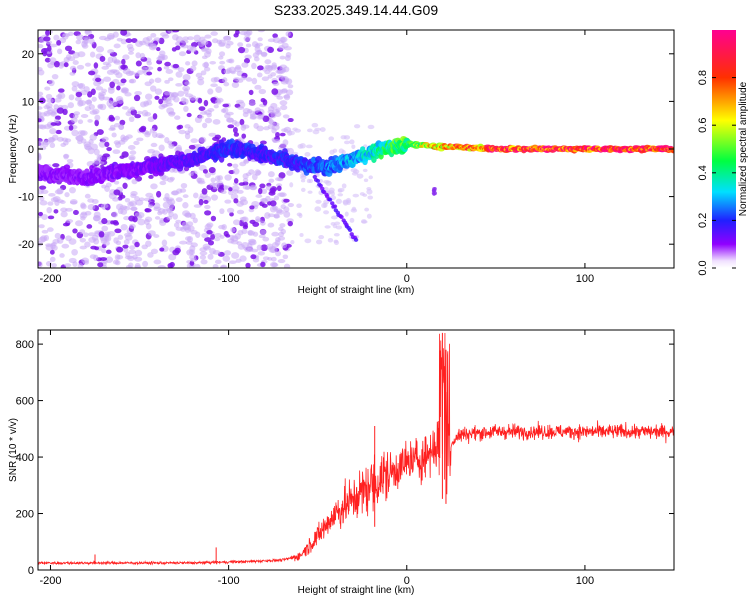  What do you see at coordinates (356, 590) in the screenshot?
I see `snr-xlabel: Height of straight line (km)` at bounding box center [356, 590].